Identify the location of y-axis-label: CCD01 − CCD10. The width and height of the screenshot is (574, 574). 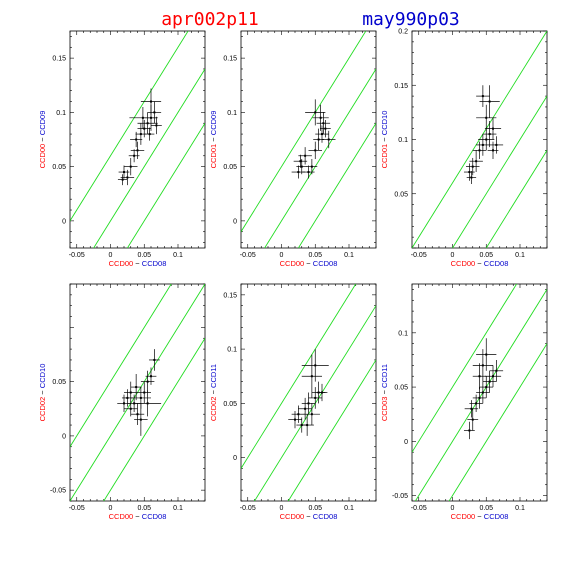
(384, 140).